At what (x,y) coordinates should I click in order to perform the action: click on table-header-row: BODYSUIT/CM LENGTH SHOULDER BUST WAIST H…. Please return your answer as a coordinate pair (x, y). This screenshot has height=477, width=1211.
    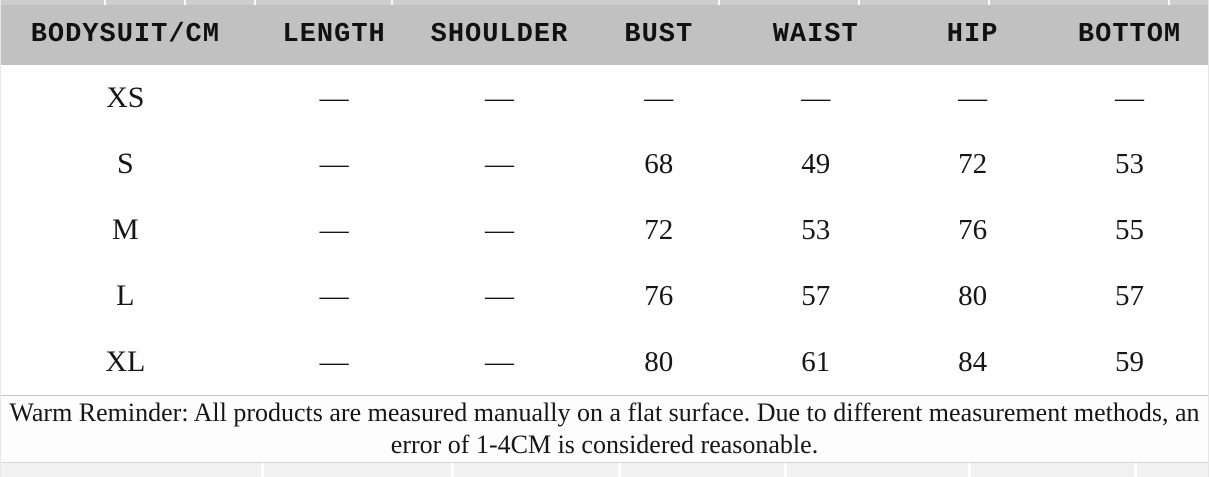
    Looking at the image, I should click on (604, 35).